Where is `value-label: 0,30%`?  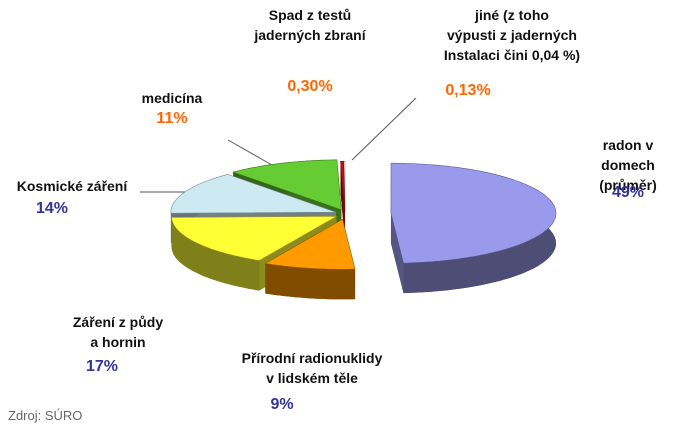 value-label: 0,30% is located at coordinates (310, 86).